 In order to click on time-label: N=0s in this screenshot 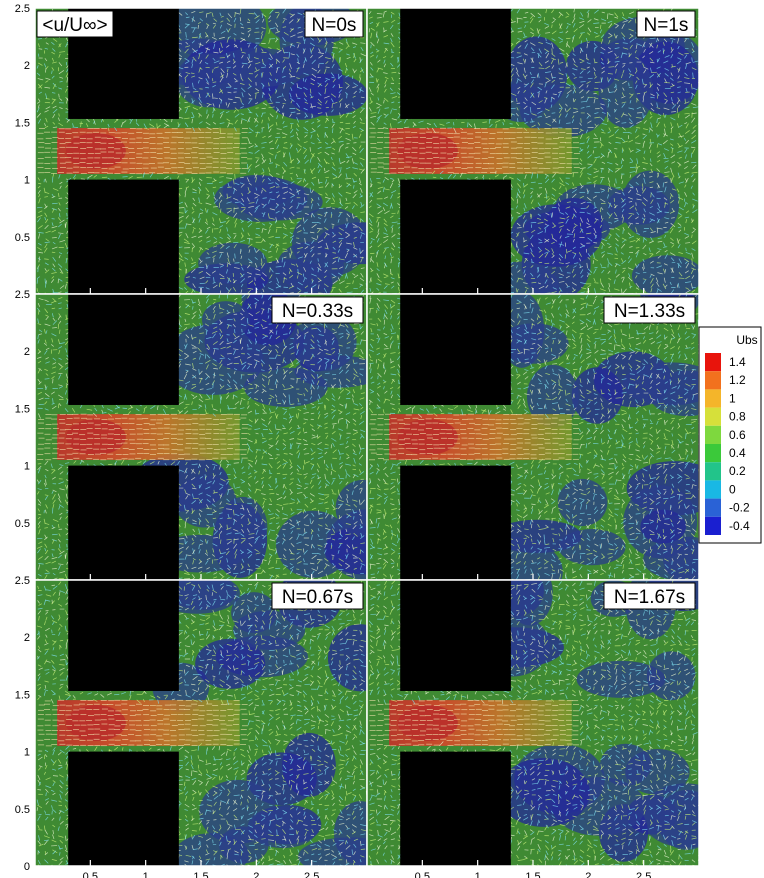, I will do `click(334, 25)`.